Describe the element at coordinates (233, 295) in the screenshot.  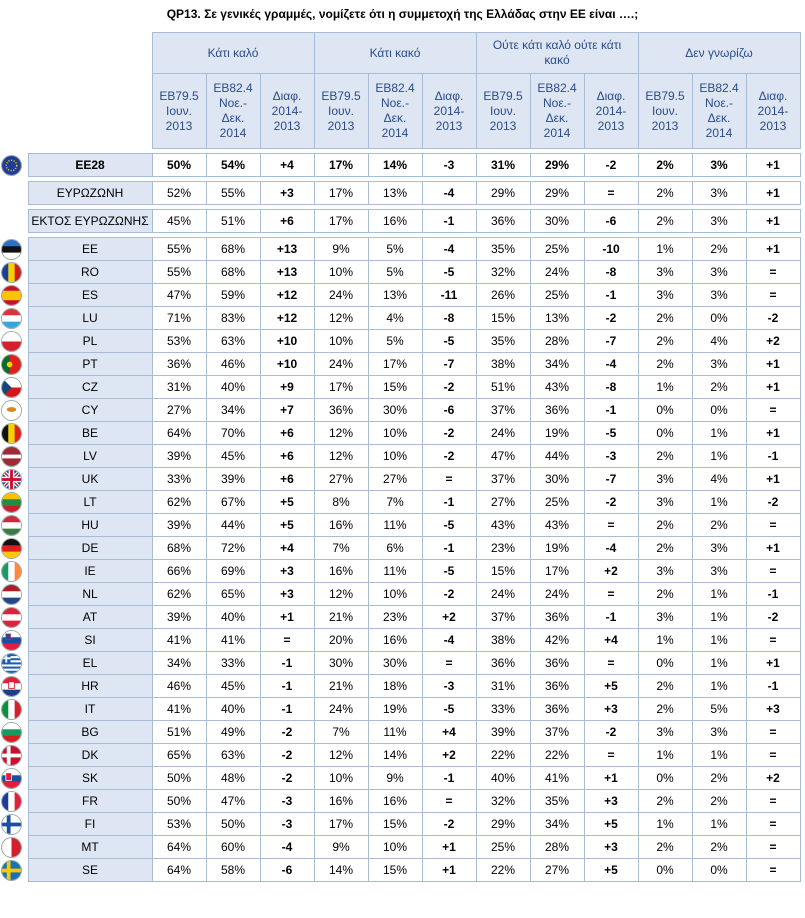
I see `value-cell: 59%` at that location.